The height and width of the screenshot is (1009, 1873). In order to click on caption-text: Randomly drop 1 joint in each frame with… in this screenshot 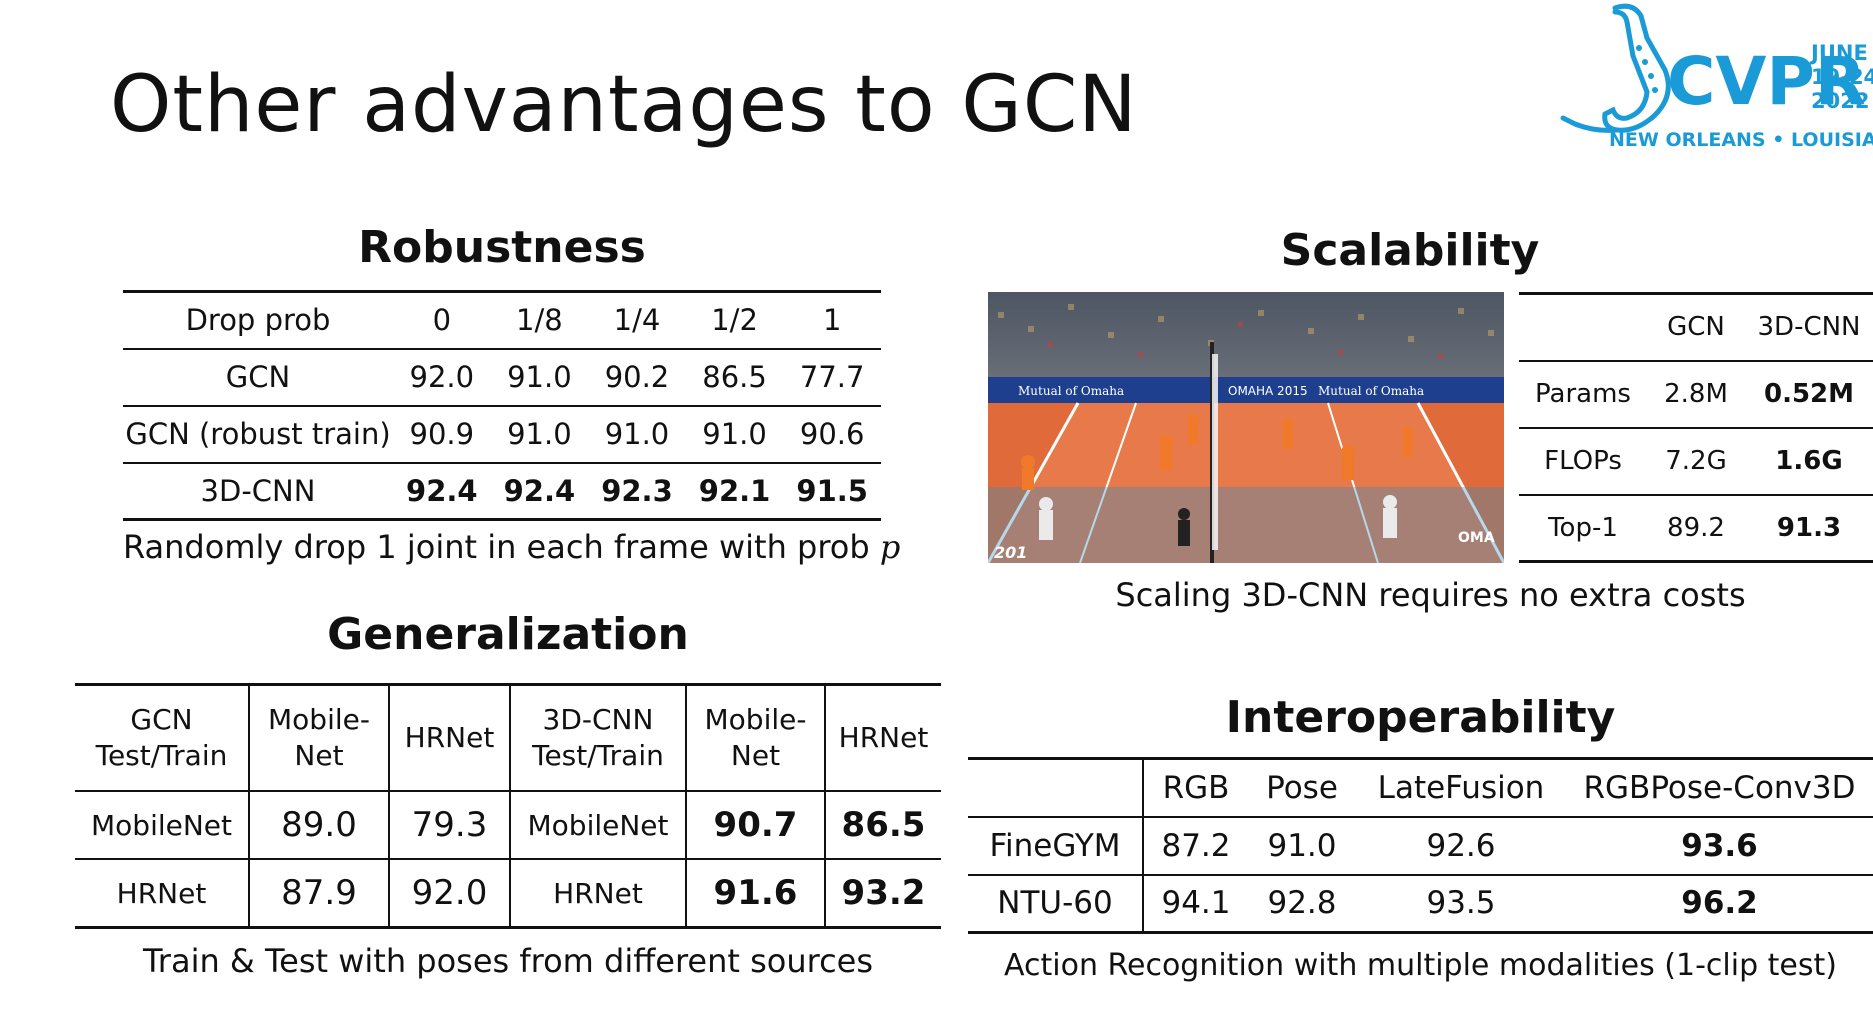, I will do `click(496, 547)`.